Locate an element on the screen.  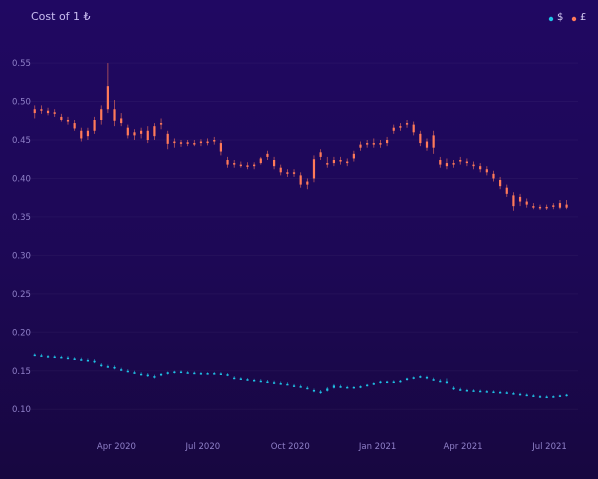
y-tick-label: 0.50 is located at coordinates (21, 103).